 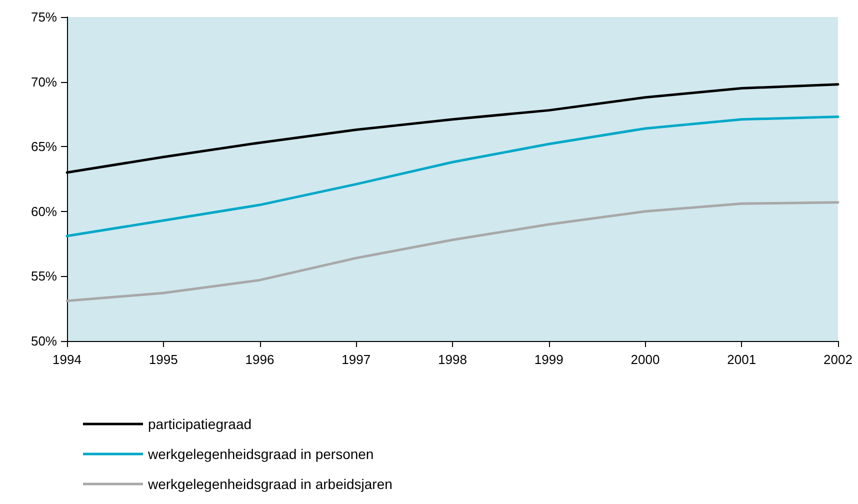 What do you see at coordinates (67, 359) in the screenshot?
I see `x-tick-label: 1994` at bounding box center [67, 359].